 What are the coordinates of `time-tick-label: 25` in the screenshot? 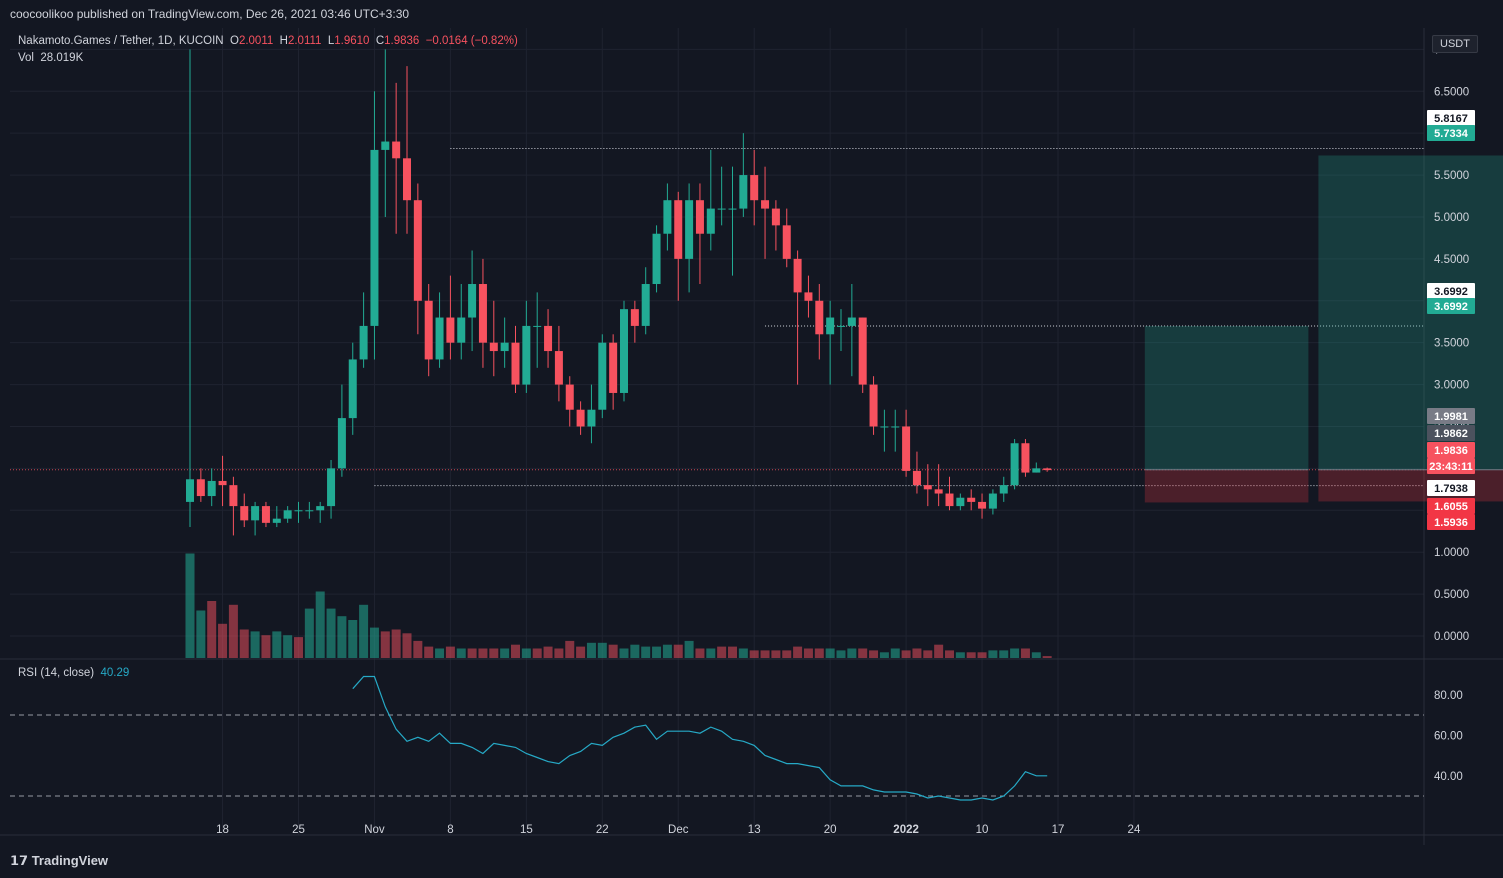 It's located at (298, 830).